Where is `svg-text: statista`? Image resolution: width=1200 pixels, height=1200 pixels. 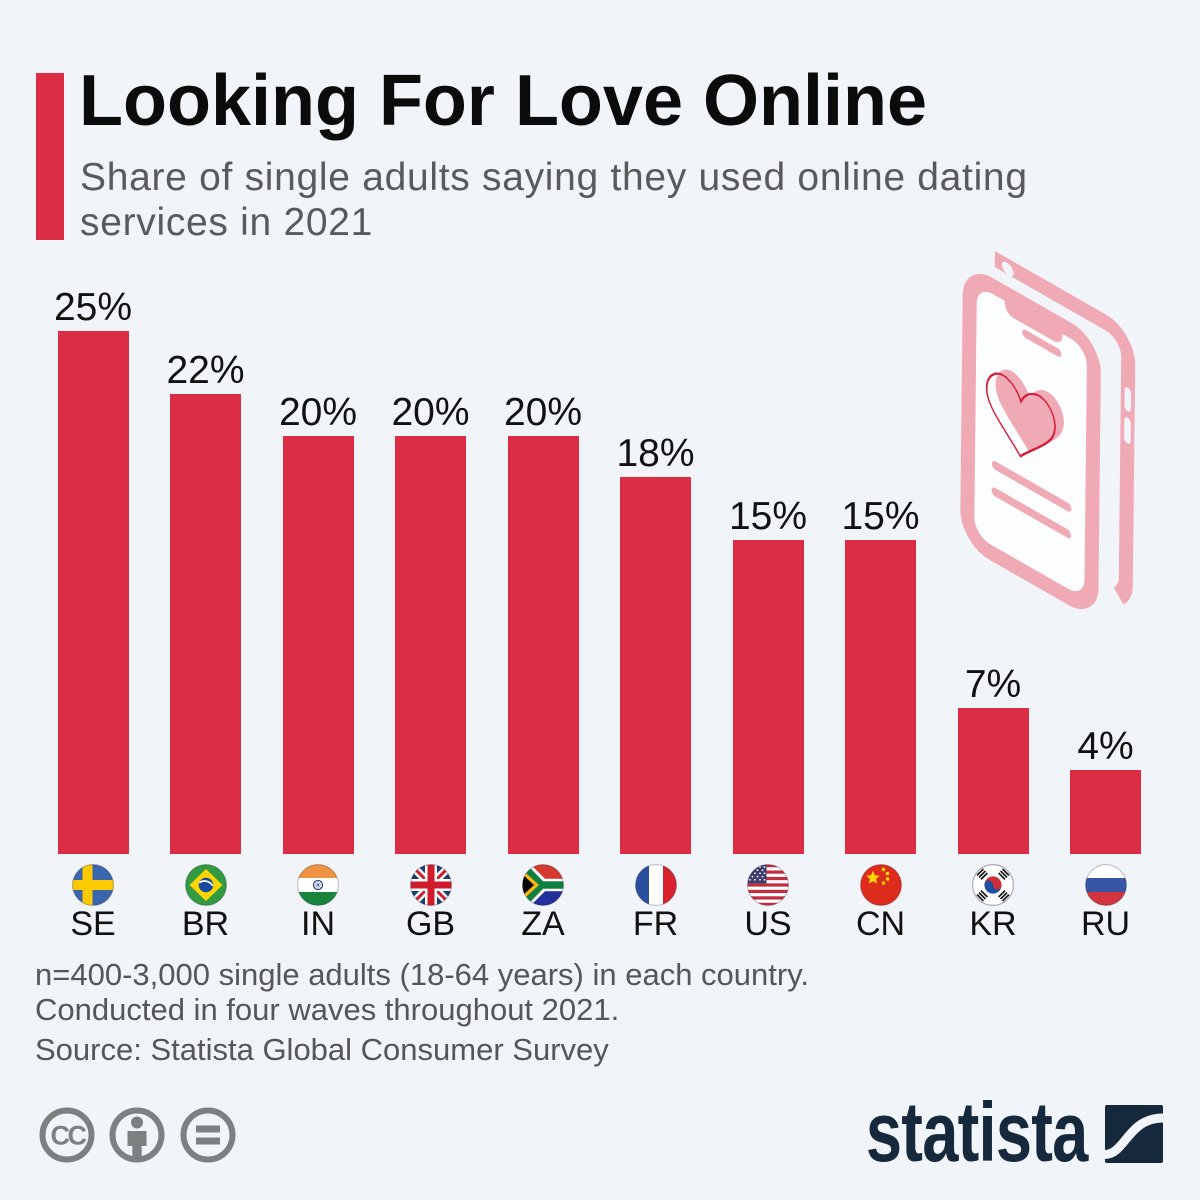 svg-text: statista is located at coordinates (978, 1135).